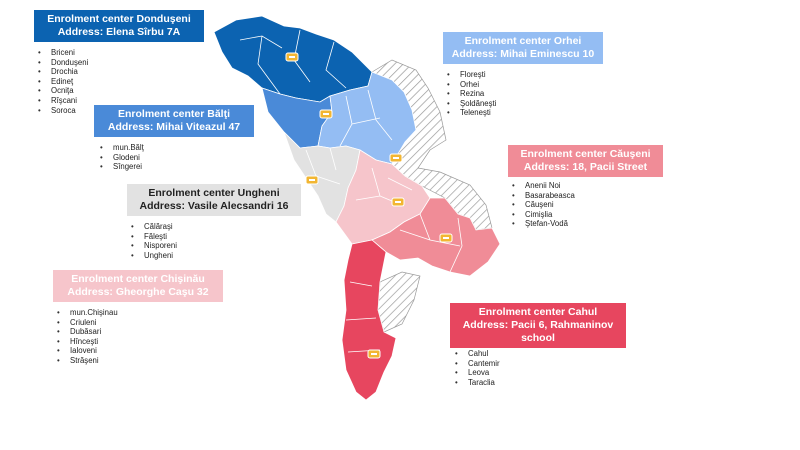  I want to click on center-title-chisinau: Enrolment center Chişinău, so click(138, 279).